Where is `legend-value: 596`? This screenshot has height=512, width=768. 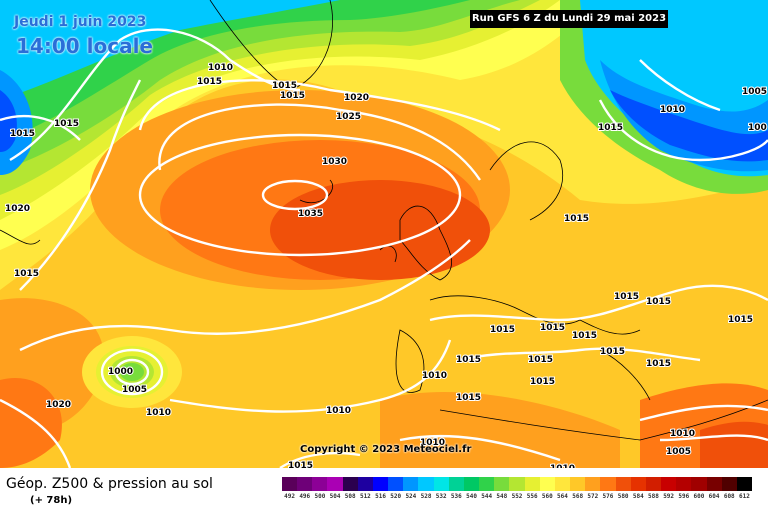
legend-value: 596 is located at coordinates (684, 496).